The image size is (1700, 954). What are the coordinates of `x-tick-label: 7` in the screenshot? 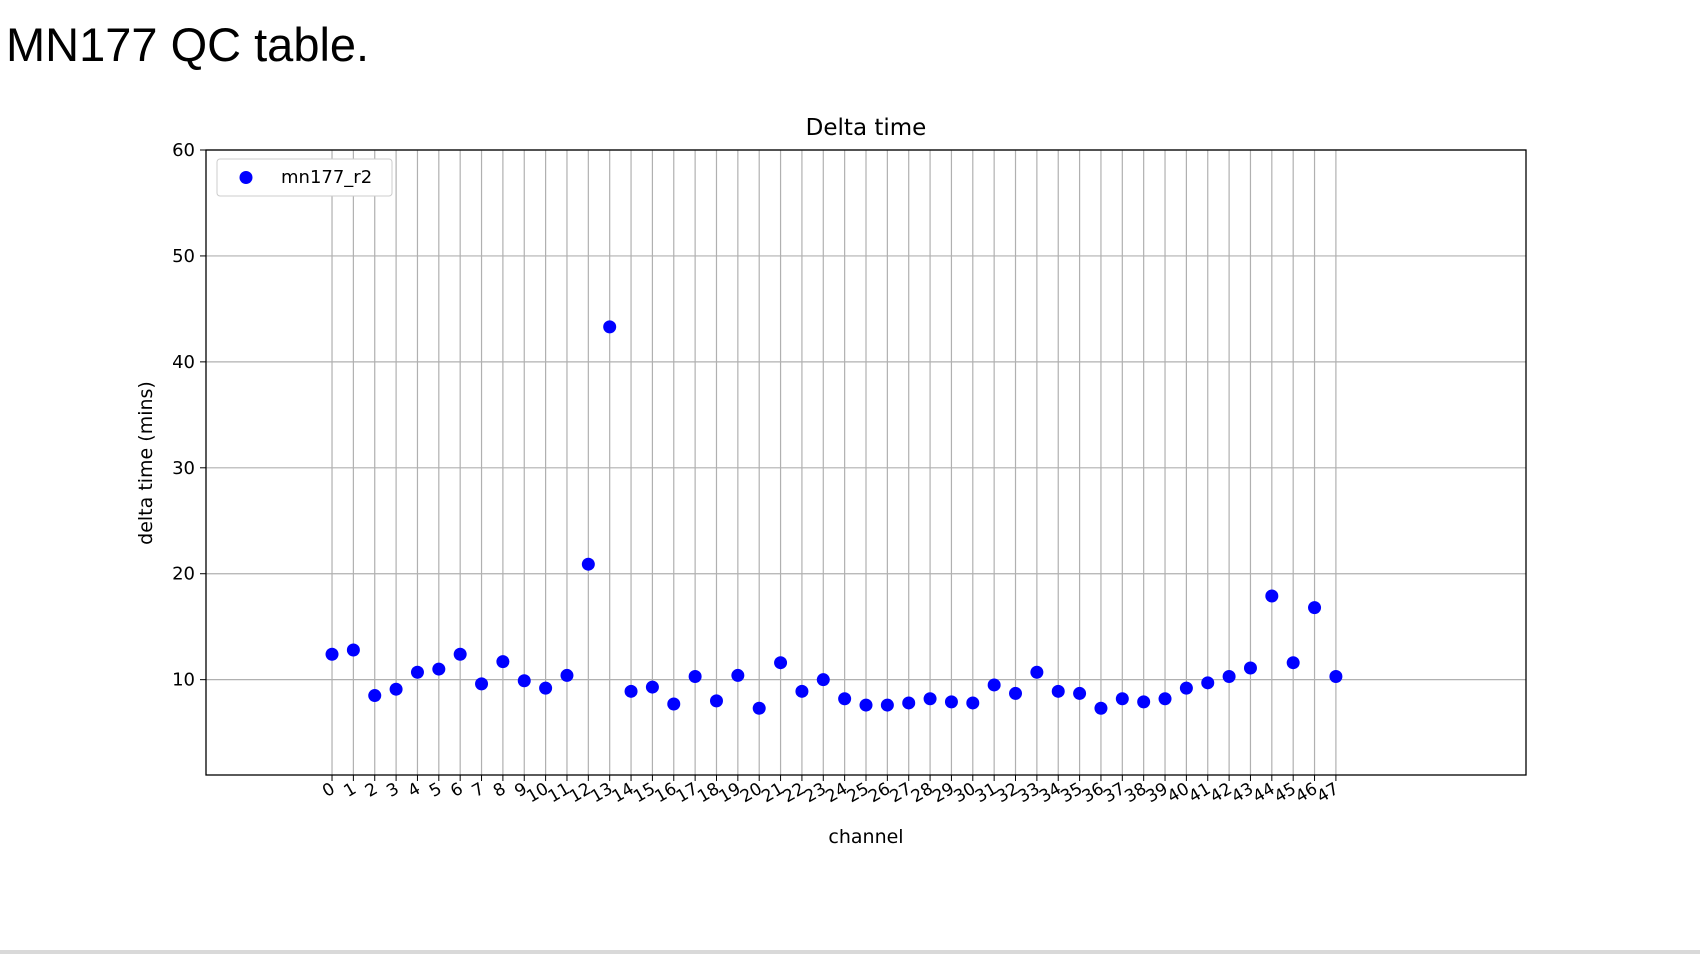 It's located at (478, 790).